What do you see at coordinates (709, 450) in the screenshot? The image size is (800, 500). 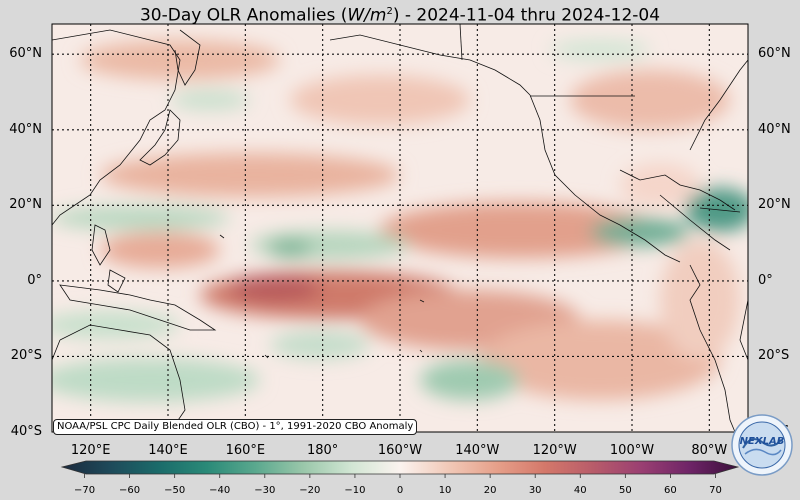 I see `longitude-label: 80°W` at bounding box center [709, 450].